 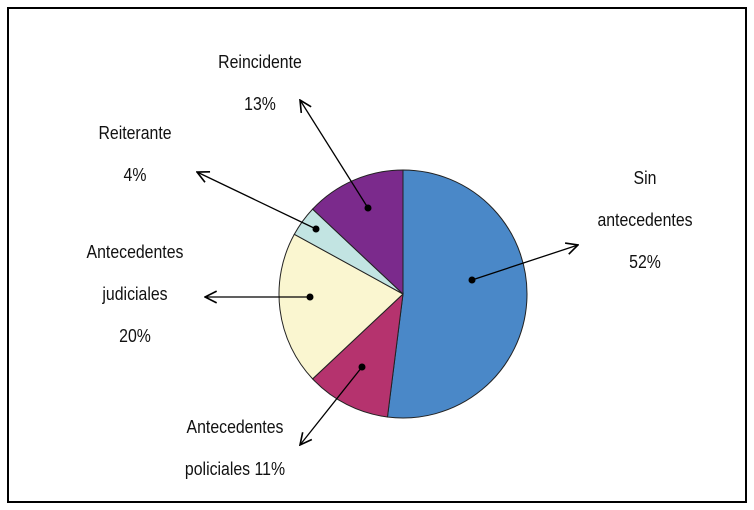 I want to click on category-label: Sin antecedentes, so click(x=645, y=199).